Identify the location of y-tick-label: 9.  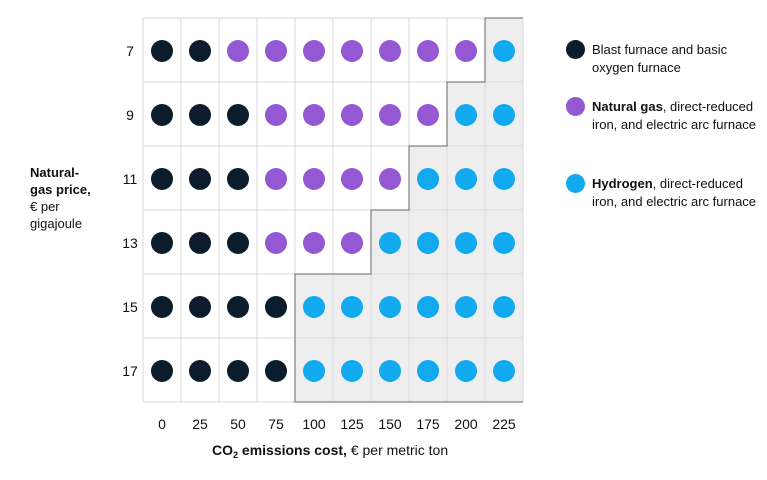
(130, 115).